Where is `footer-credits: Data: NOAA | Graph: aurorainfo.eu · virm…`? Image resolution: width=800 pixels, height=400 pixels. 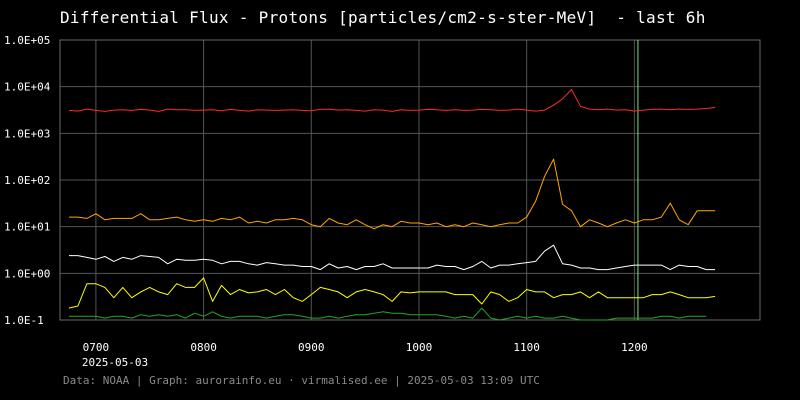
footer-credits: Data: NOAA | Graph: aurorainfo.eu · virm… is located at coordinates (301, 380).